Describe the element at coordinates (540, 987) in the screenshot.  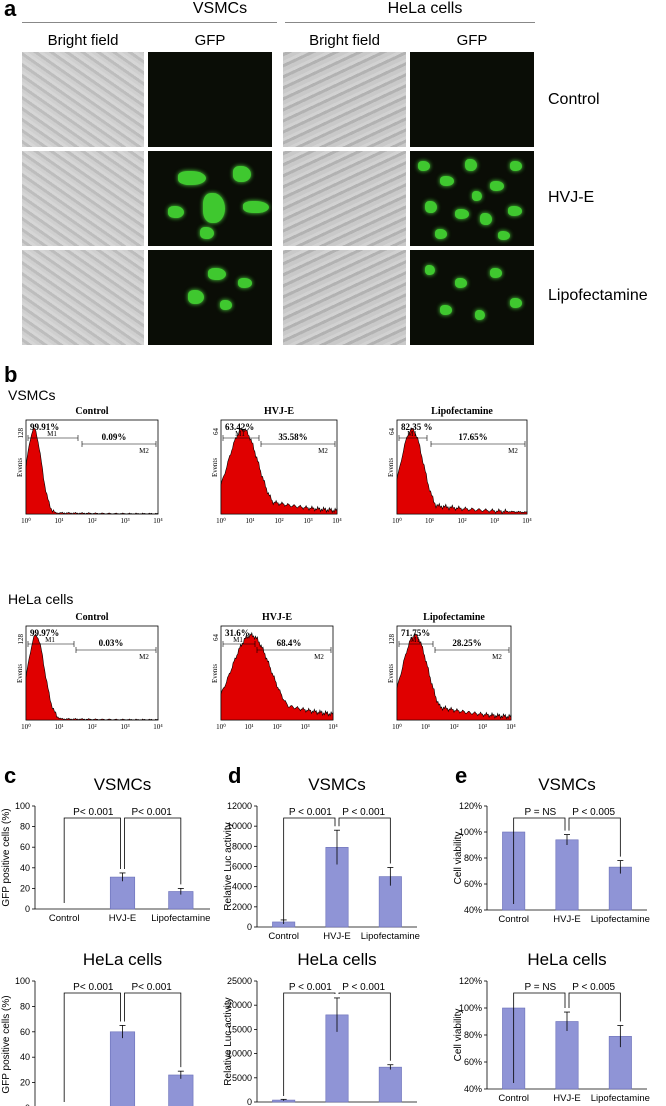
I see `p-value: P = NS` at that location.